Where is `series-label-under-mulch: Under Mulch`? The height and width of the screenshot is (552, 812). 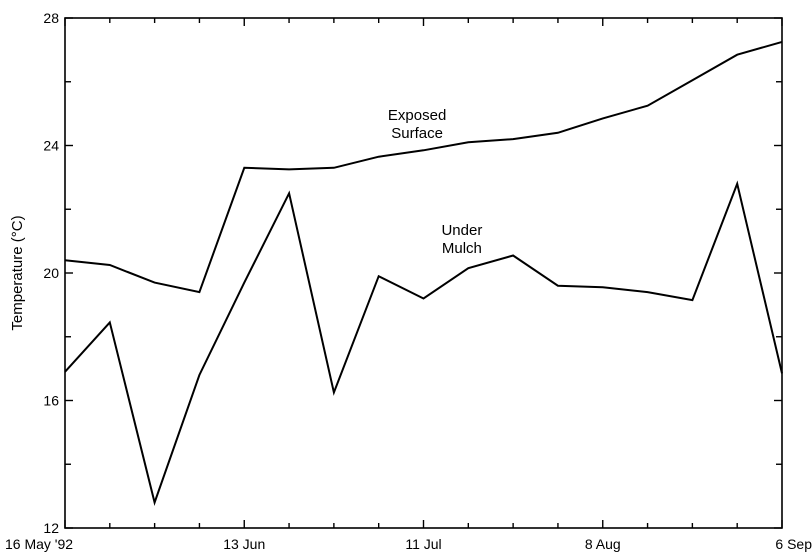 series-label-under-mulch: Under Mulch is located at coordinates (461, 239).